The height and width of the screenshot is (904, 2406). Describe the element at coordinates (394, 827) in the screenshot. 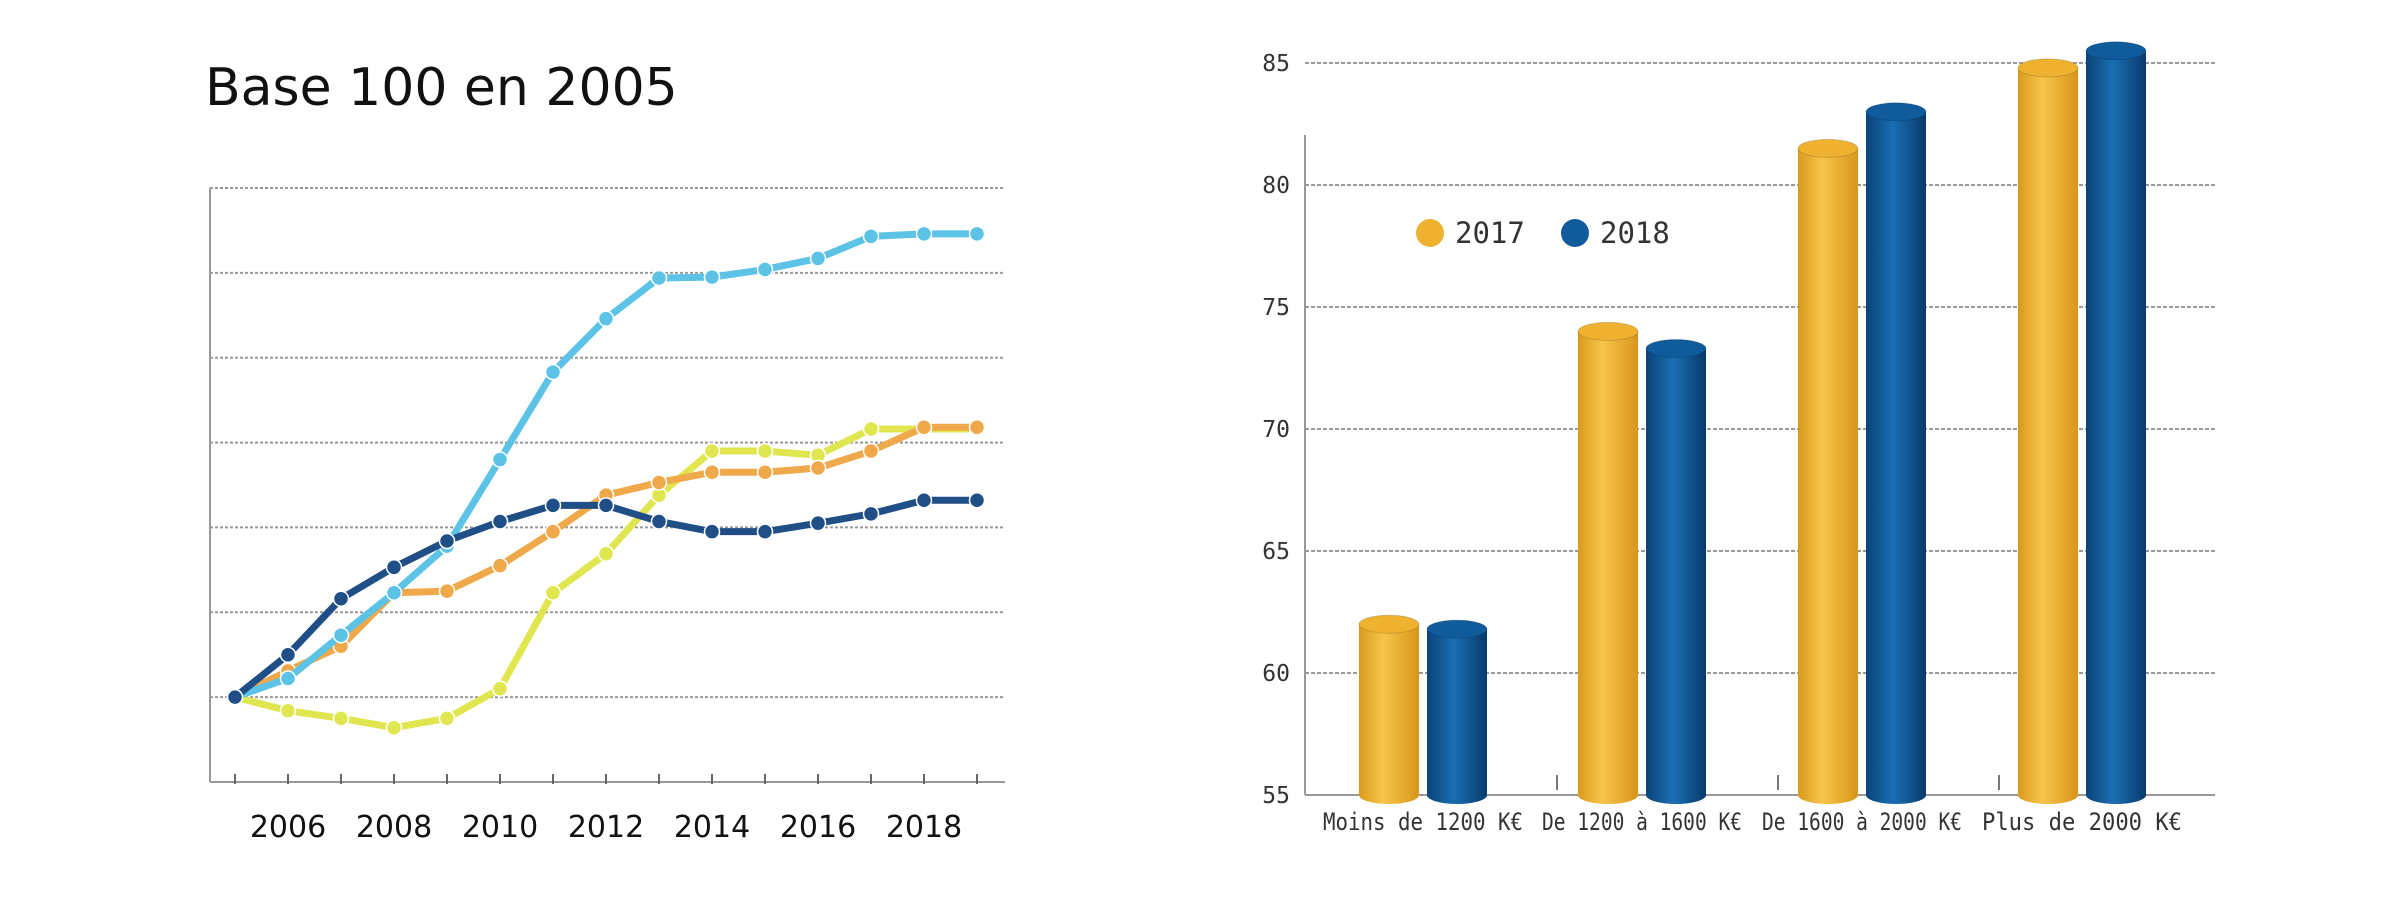

I see `x-tick-label: 2008` at that location.